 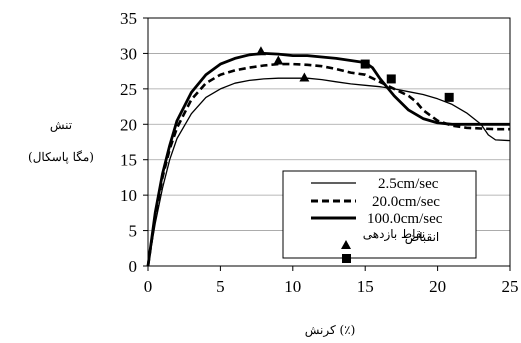 I want to click on x-tick-label: 25, so click(x=510, y=286).